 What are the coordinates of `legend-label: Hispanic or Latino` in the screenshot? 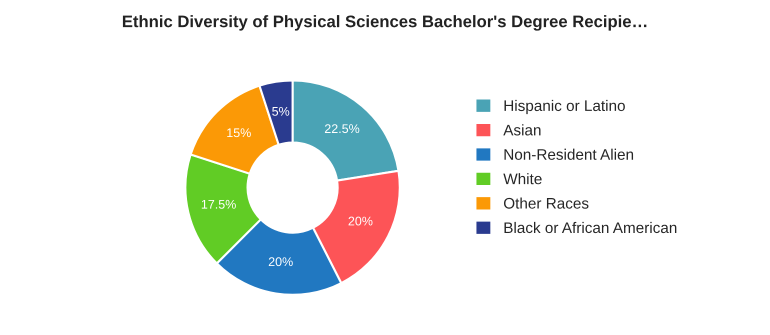 It's located at (564, 107).